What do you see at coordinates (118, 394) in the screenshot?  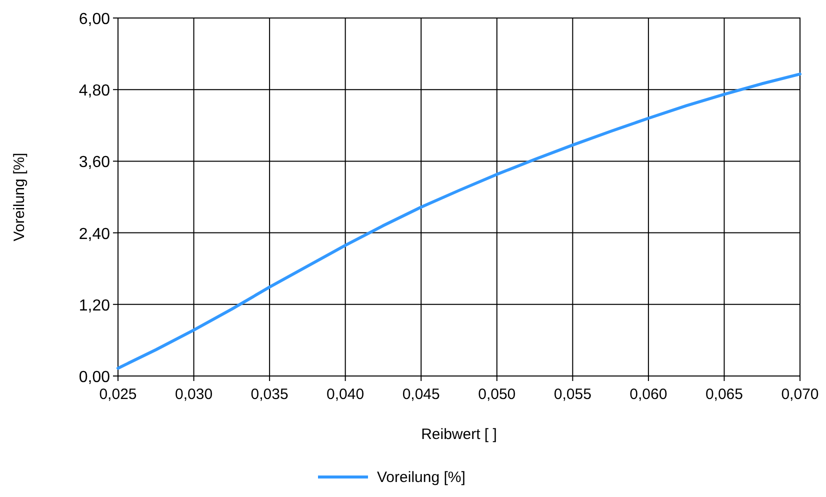 I see `x-tick-label: 0,025` at bounding box center [118, 394].